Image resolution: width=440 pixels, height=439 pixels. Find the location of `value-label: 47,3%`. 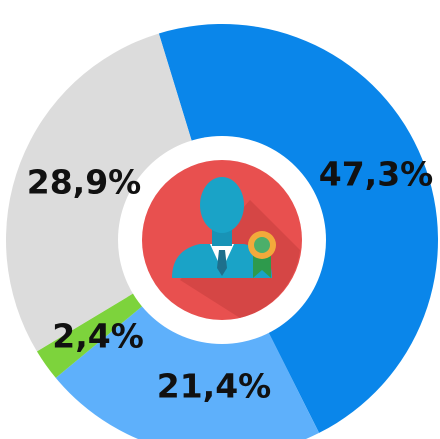

value-label: 47,3% is located at coordinates (376, 174).